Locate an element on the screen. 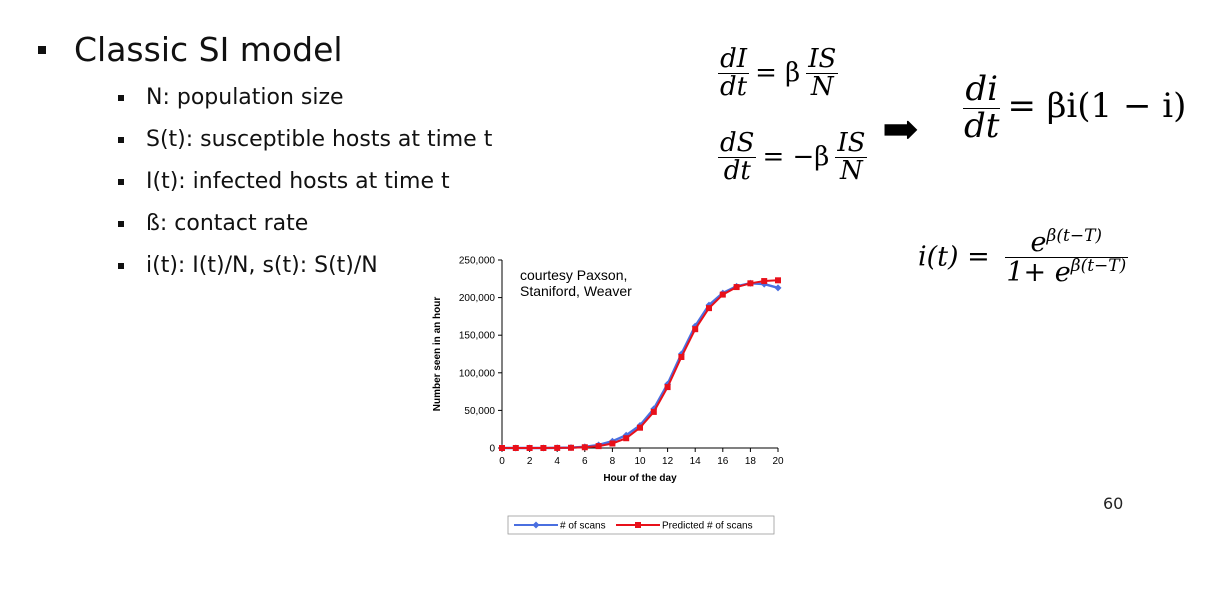 The height and width of the screenshot is (590, 1229). eq-num: dI is located at coordinates (733, 59).